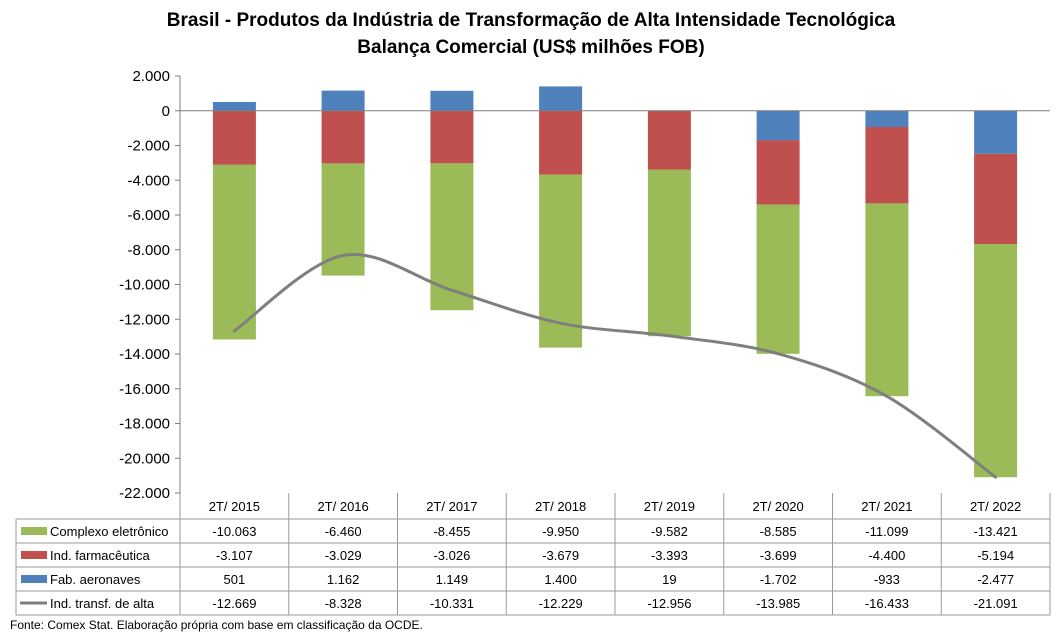  What do you see at coordinates (234, 531) in the screenshot?
I see `data-label: -10.063` at bounding box center [234, 531].